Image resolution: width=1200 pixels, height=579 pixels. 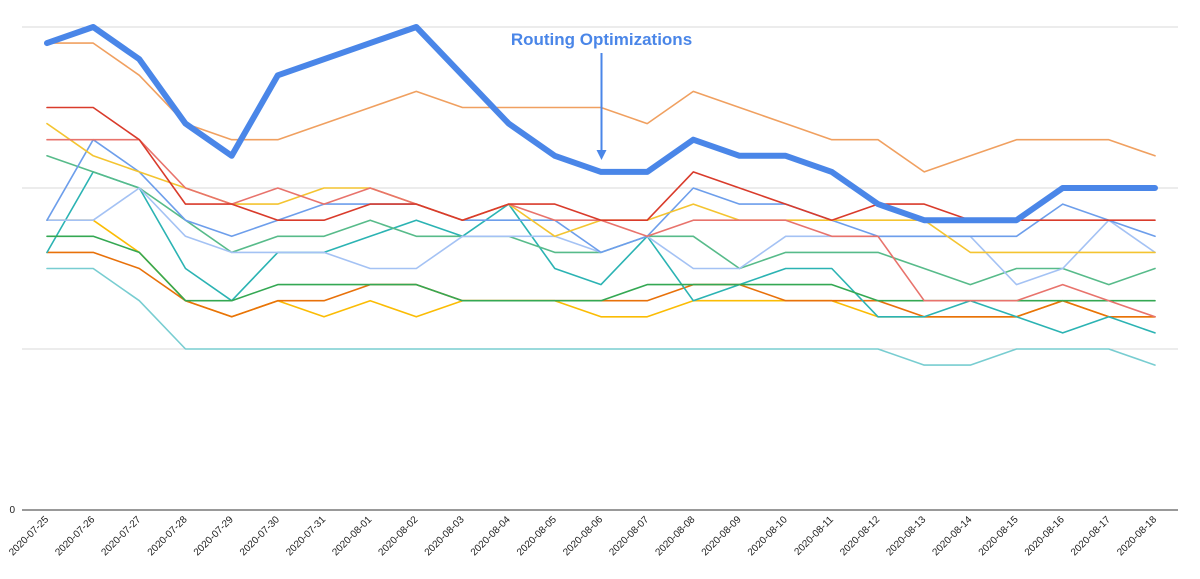 What do you see at coordinates (1045, 536) in the screenshot?
I see `x-tick-label: 2020-08-16` at bounding box center [1045, 536].